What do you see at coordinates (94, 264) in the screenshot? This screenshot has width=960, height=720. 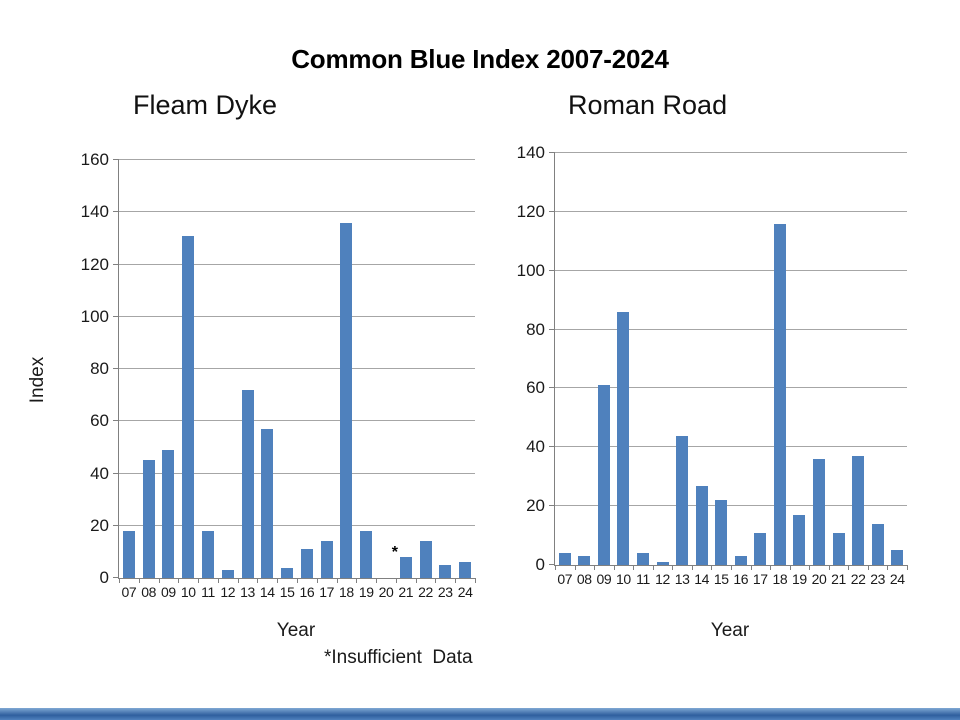 I see `y-tick-label: 120` at bounding box center [94, 264].